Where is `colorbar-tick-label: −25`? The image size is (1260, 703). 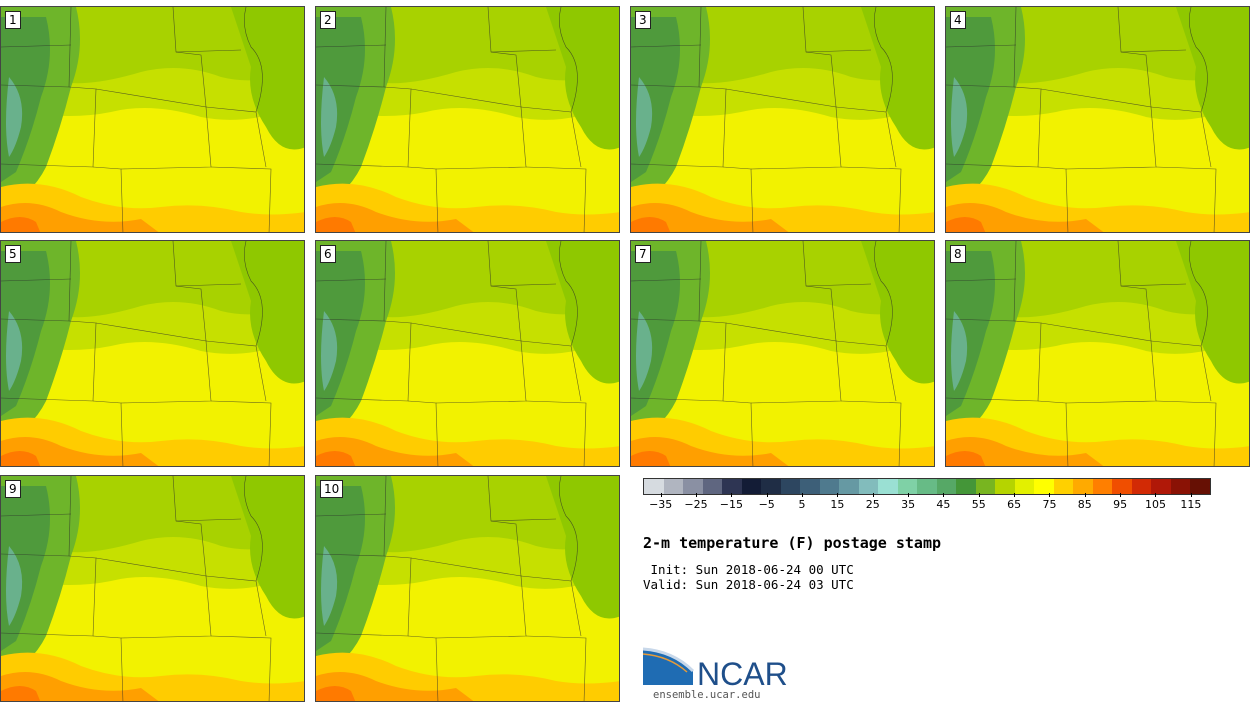 colorbar-tick-label: −25 is located at coordinates (696, 504).